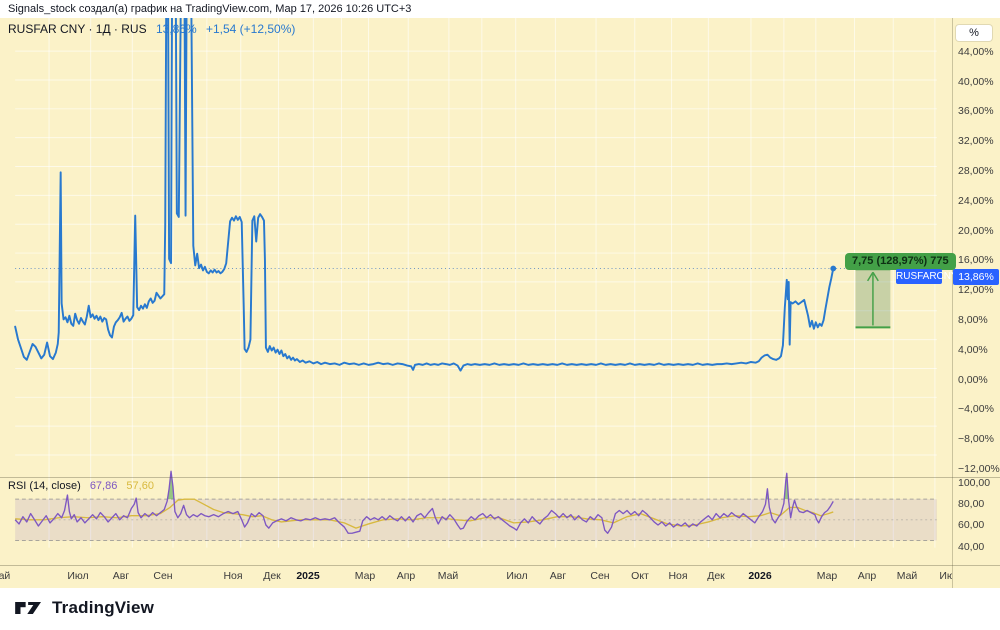  What do you see at coordinates (872, 276) in the screenshot?
I see `measure-arrow-head` at bounding box center [872, 276].